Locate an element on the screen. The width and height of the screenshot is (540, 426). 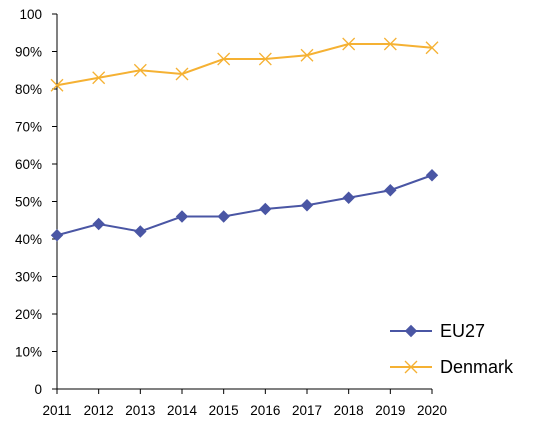
y-tick-label: 0 is located at coordinates (38, 389).